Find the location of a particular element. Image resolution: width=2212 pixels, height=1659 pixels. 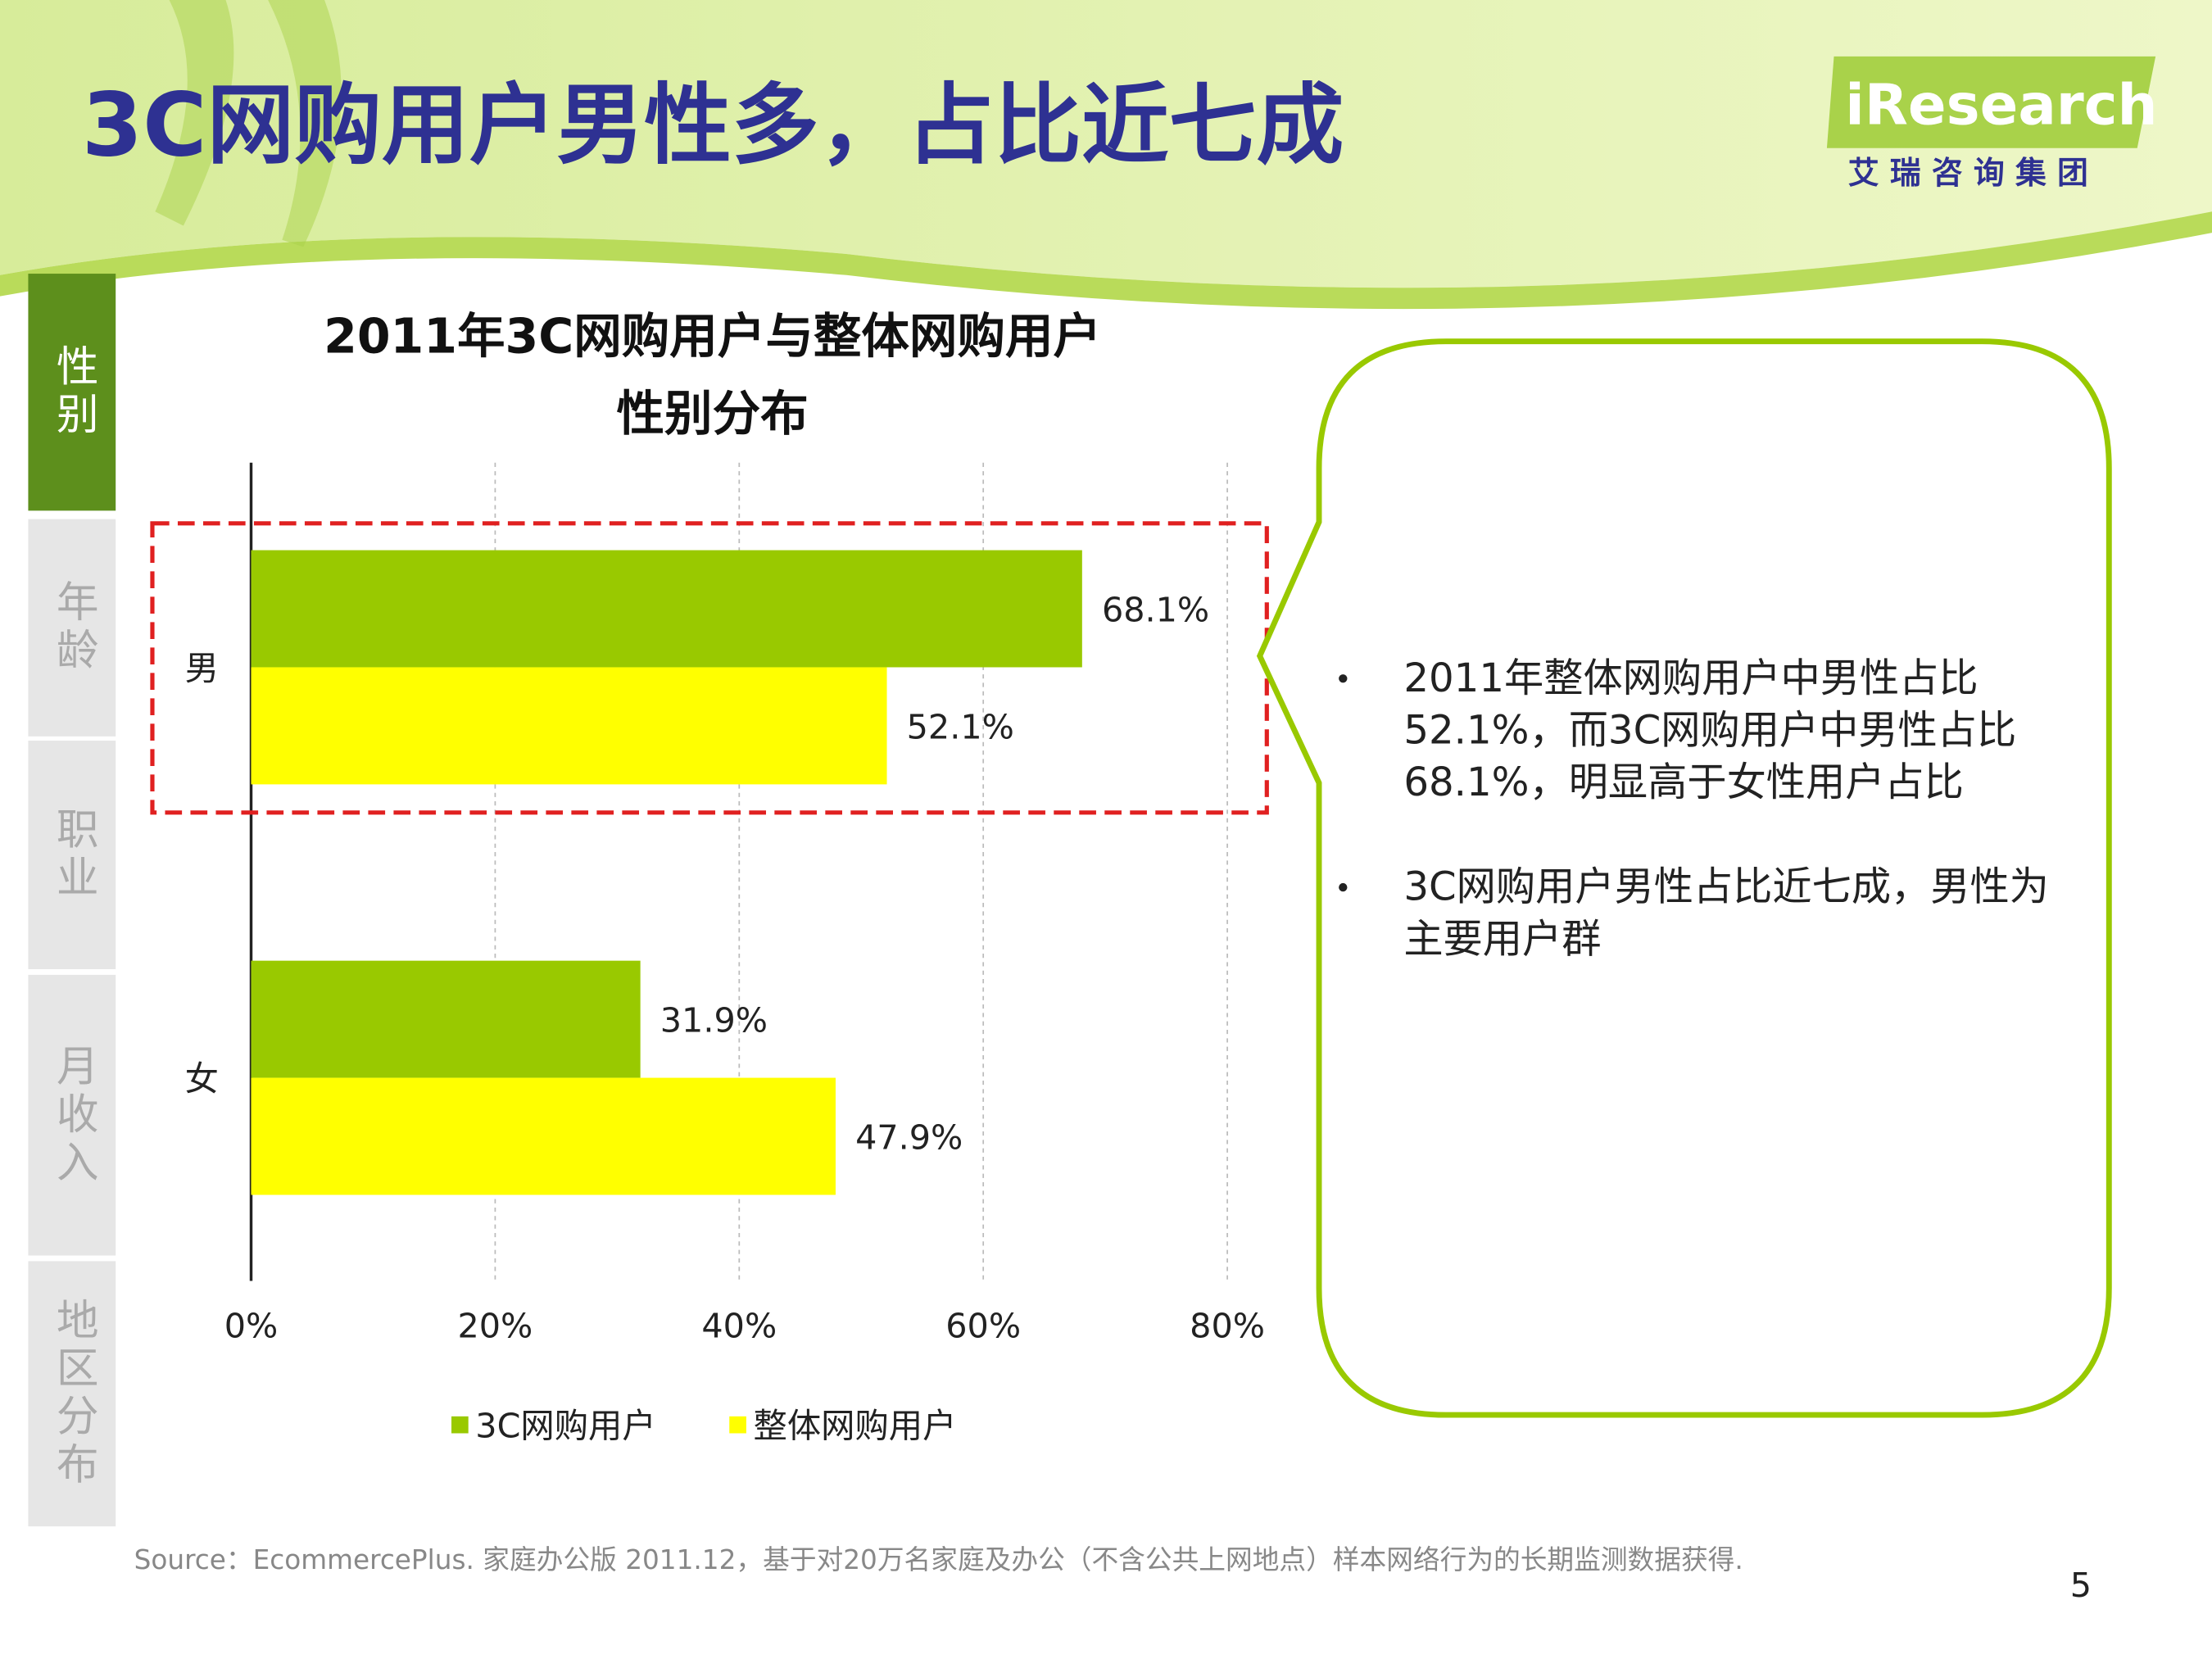

tab-label: 年龄 is located at coordinates (72, 627).